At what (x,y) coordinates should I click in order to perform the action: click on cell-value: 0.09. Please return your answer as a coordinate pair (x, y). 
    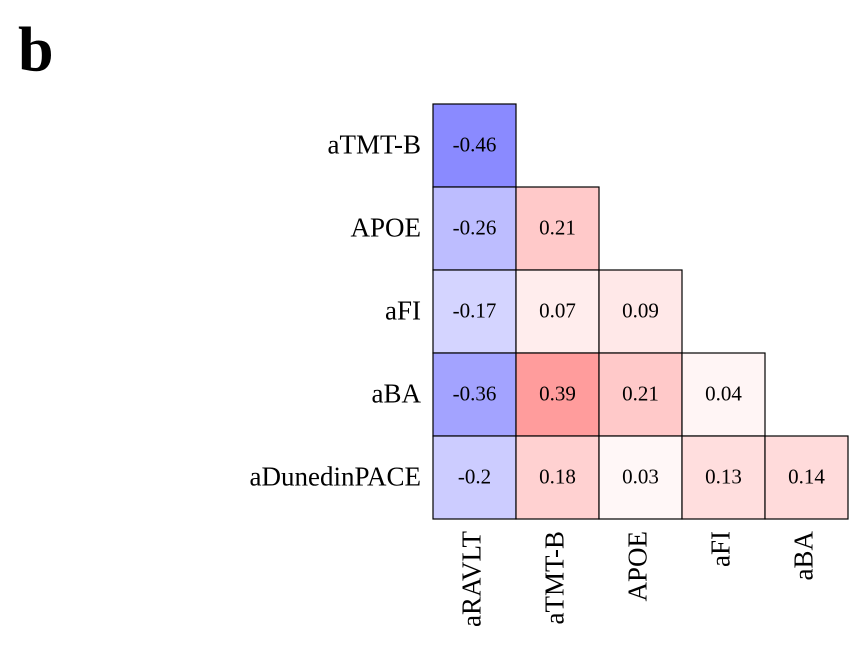
    Looking at the image, I should click on (640, 310).